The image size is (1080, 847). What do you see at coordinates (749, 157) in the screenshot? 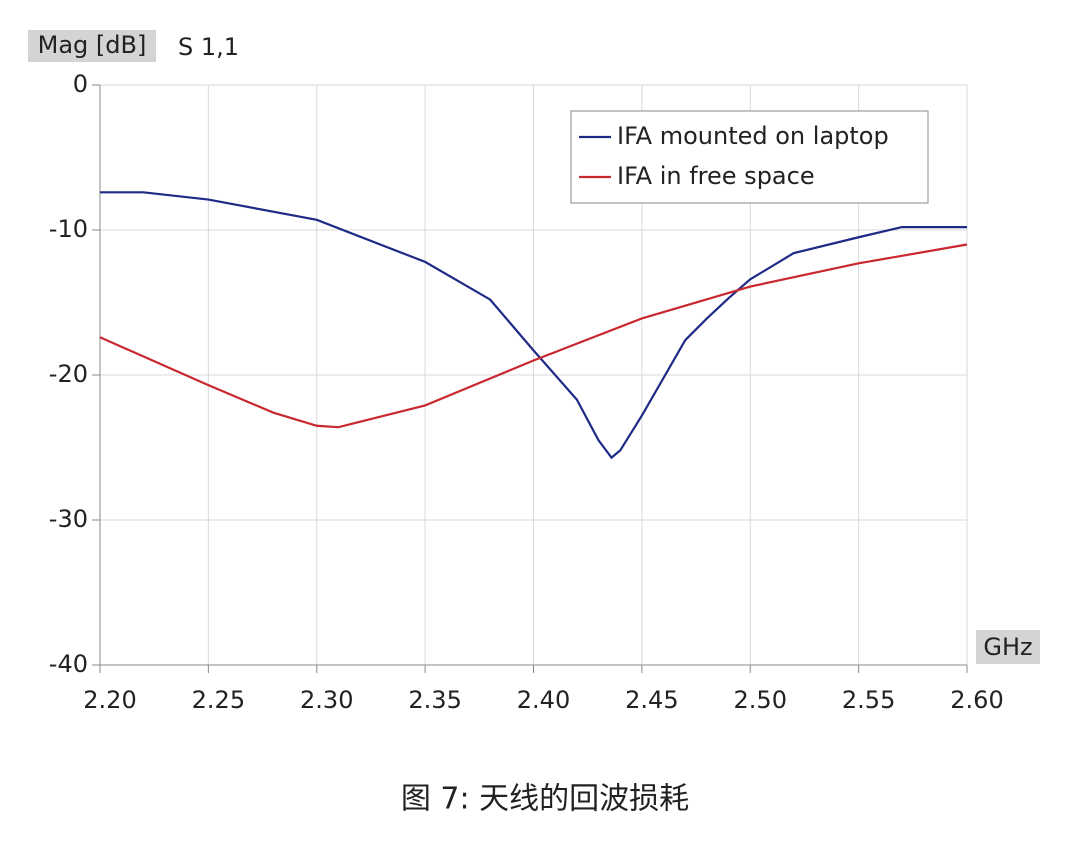
I see `legend-box` at bounding box center [749, 157].